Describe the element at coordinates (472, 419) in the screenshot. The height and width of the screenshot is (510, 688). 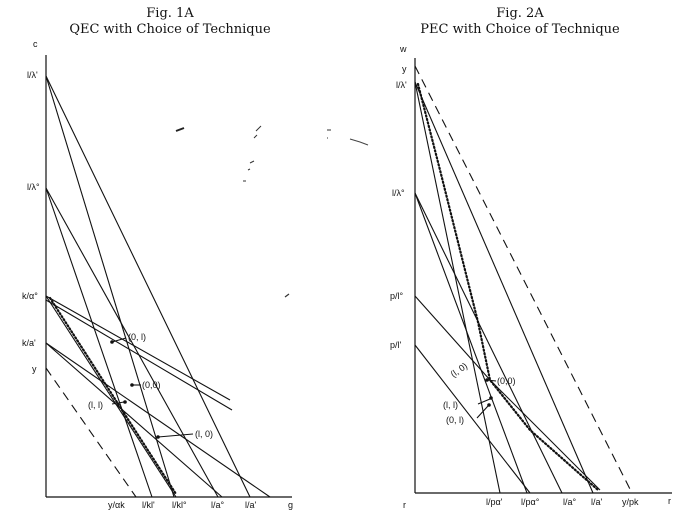
I see `fig2-line-pl1` at that location.